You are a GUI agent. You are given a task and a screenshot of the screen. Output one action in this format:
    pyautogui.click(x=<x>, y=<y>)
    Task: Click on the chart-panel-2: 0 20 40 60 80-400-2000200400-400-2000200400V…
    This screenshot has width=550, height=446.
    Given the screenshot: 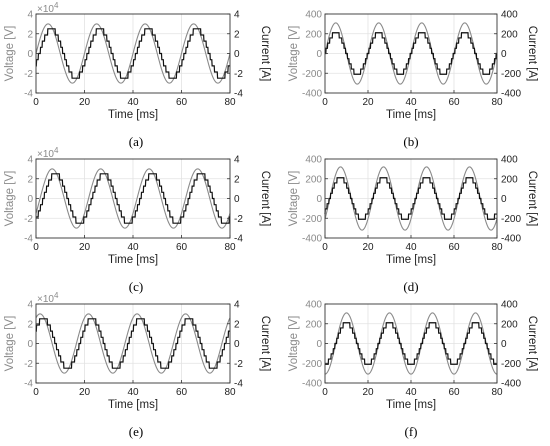 What is the action you would take?
    pyautogui.click(x=413, y=80)
    